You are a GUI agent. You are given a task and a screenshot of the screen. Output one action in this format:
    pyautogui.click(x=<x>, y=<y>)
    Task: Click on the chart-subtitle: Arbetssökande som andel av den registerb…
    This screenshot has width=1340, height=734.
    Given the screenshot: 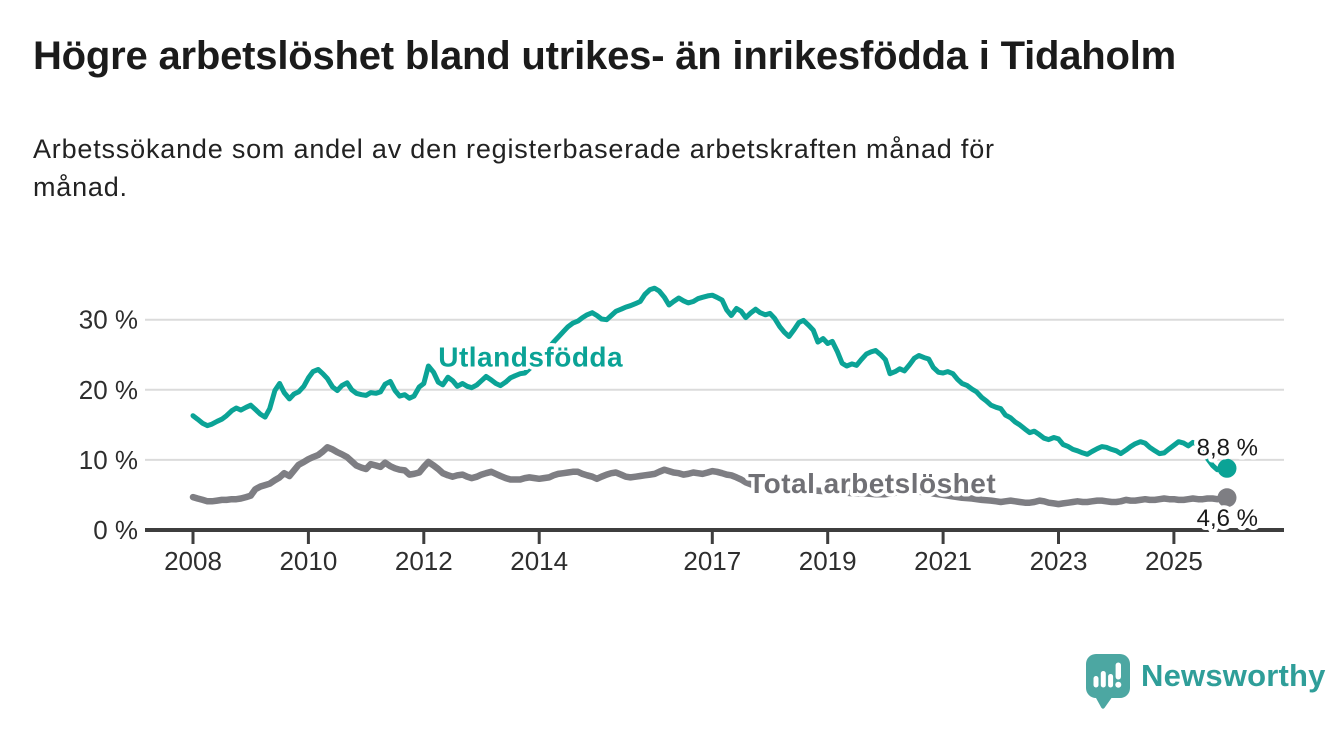 What is the action you would take?
    pyautogui.click(x=514, y=168)
    